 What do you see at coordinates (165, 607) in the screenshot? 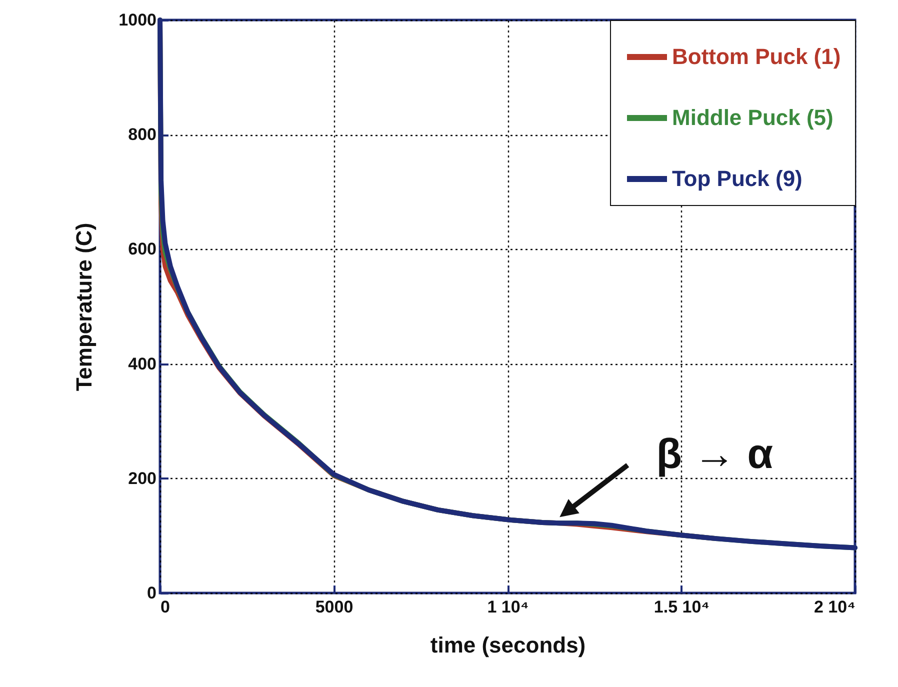
I see `x-tick-label: 0` at bounding box center [165, 607].